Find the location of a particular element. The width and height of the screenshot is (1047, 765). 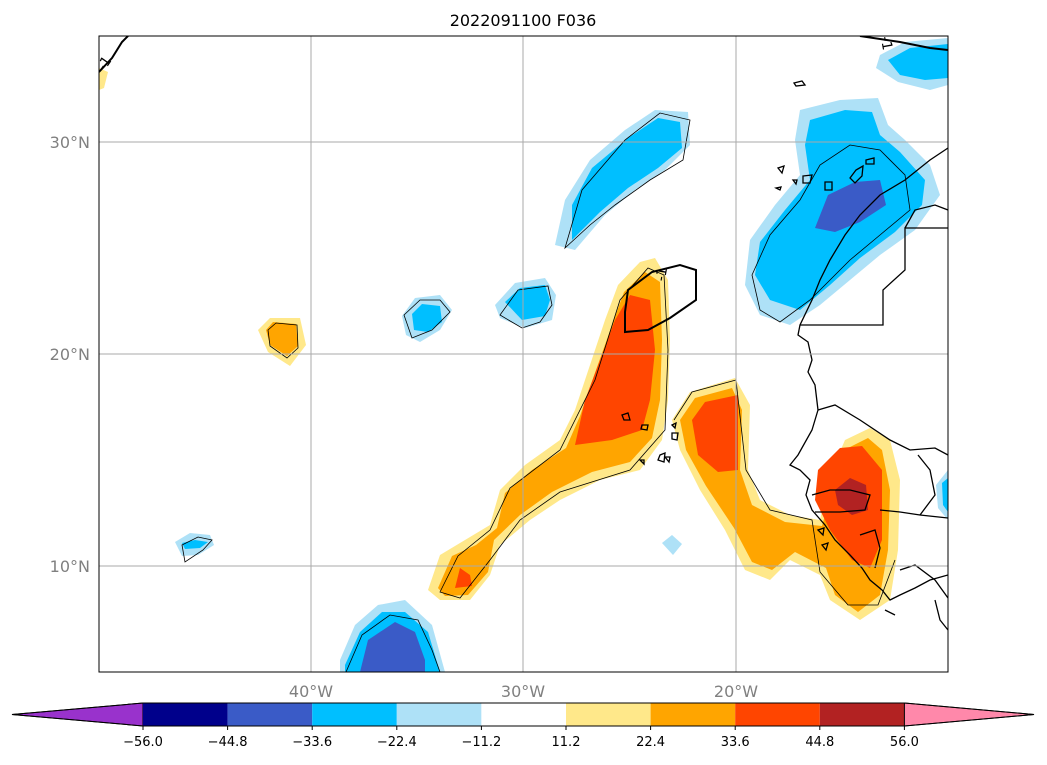

lat-tick-label: 30°N is located at coordinates (70, 142).